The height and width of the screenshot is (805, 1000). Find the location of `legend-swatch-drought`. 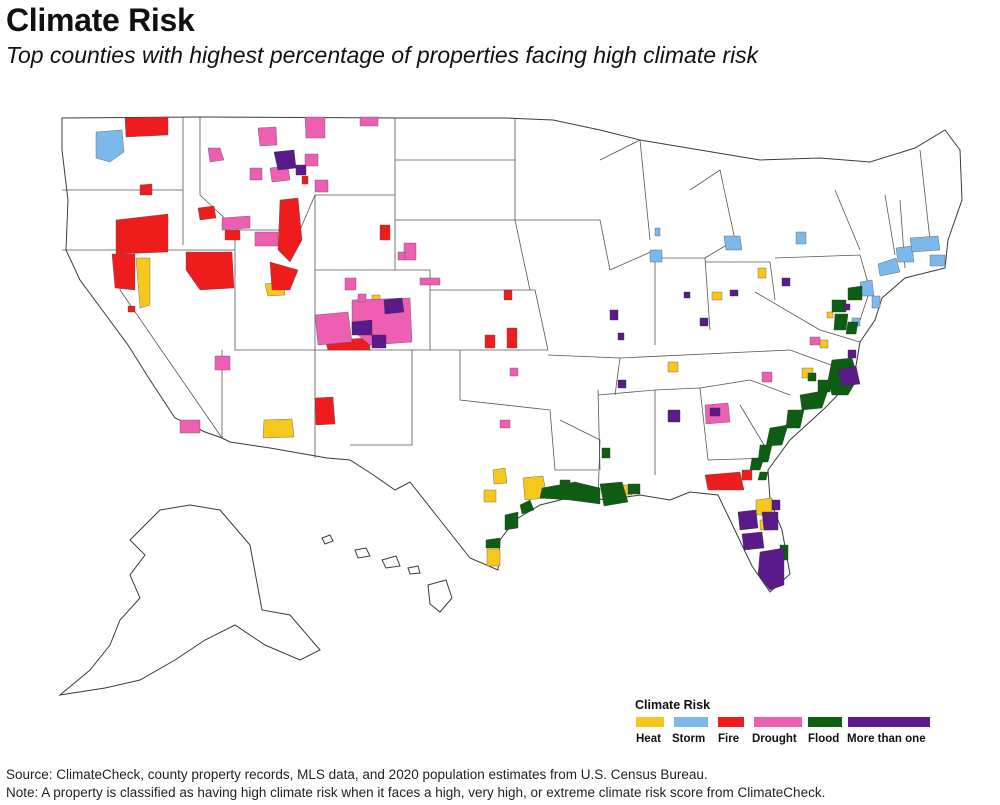

legend-swatch-drought is located at coordinates (778, 722).